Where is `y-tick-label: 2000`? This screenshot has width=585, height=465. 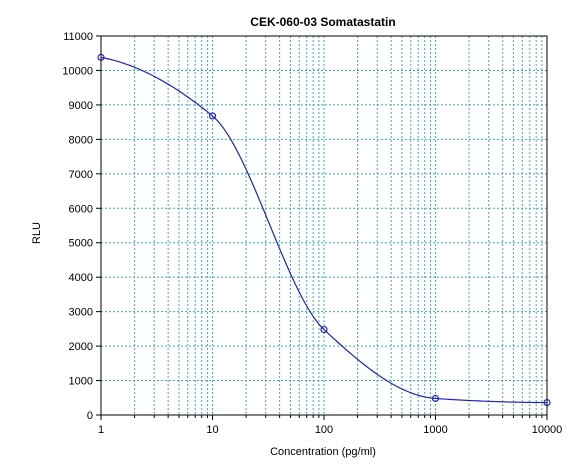
y-tick-label: 2000 is located at coordinates (81, 347).